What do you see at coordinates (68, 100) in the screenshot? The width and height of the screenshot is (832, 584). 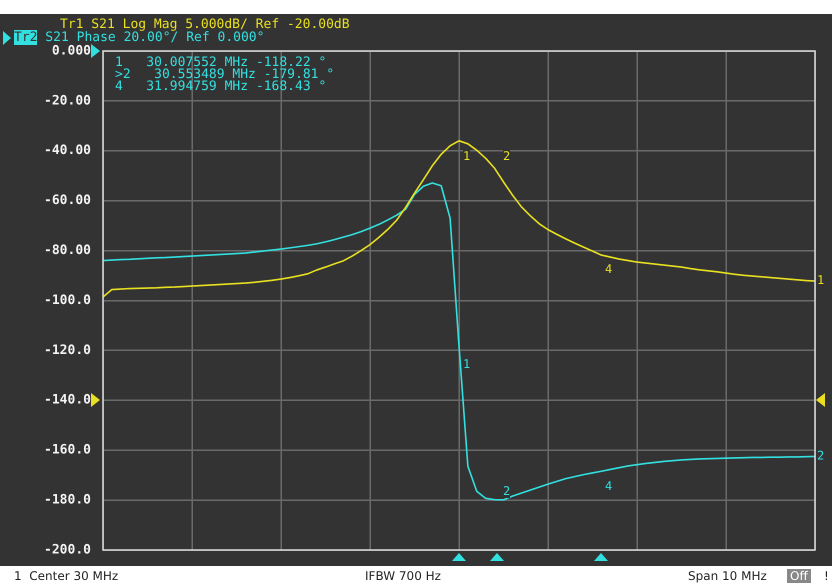 I see `y-tick-label: -20.00` at bounding box center [68, 100].